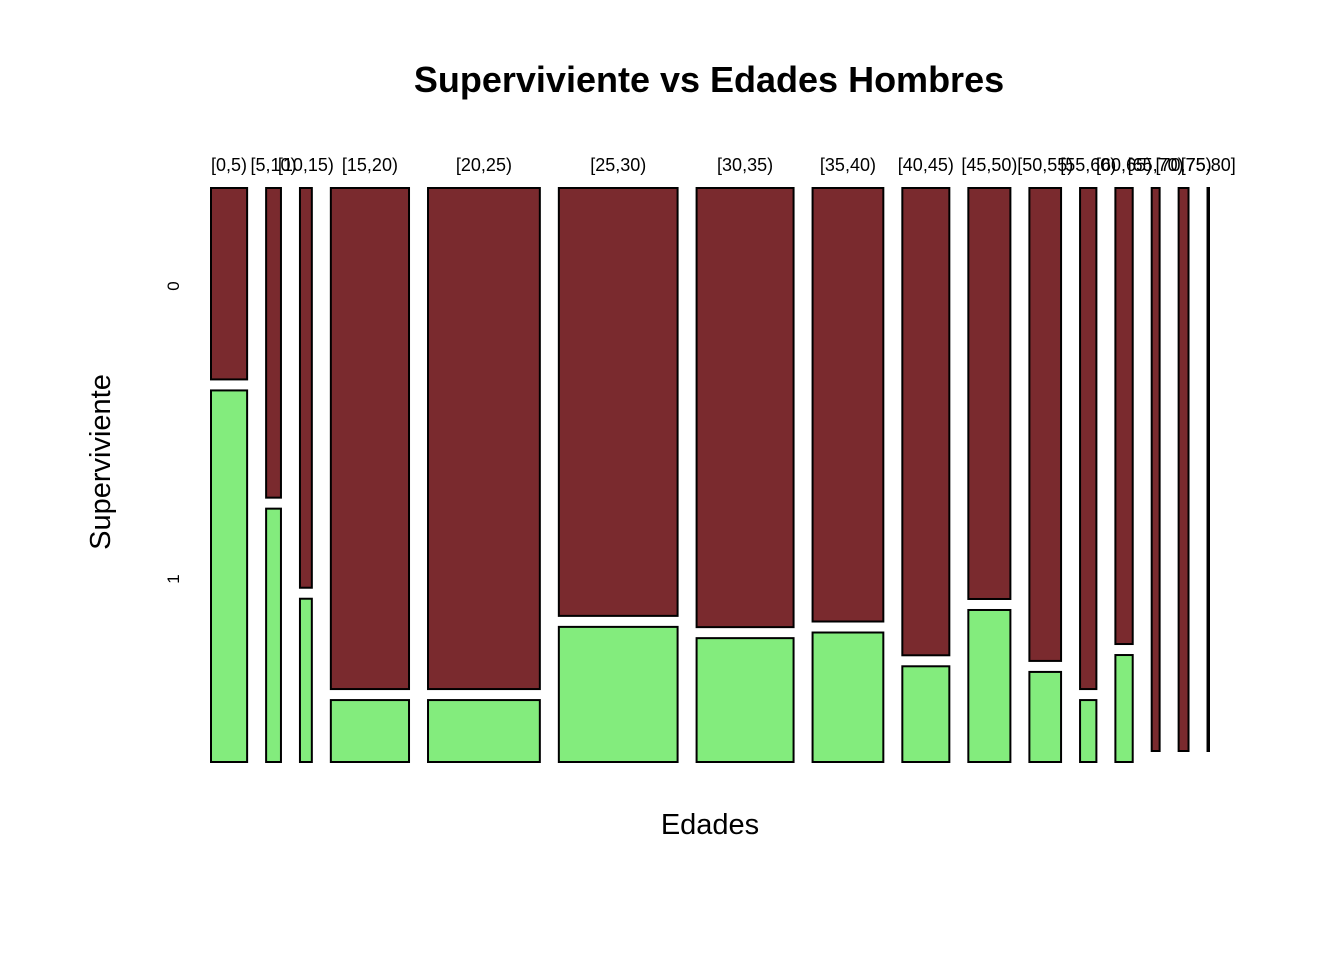 The image size is (1344, 960). Describe the element at coordinates (484, 165) in the screenshot. I see `x-tick-label-20-25: [20,25)` at that location.